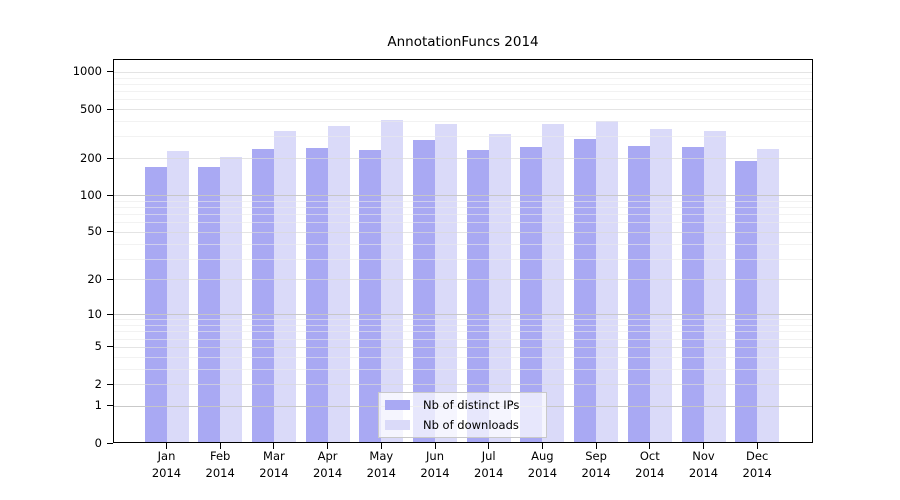 This screenshot has height=500, width=900. I want to click on y-tick-label: 10, so click(94, 313).